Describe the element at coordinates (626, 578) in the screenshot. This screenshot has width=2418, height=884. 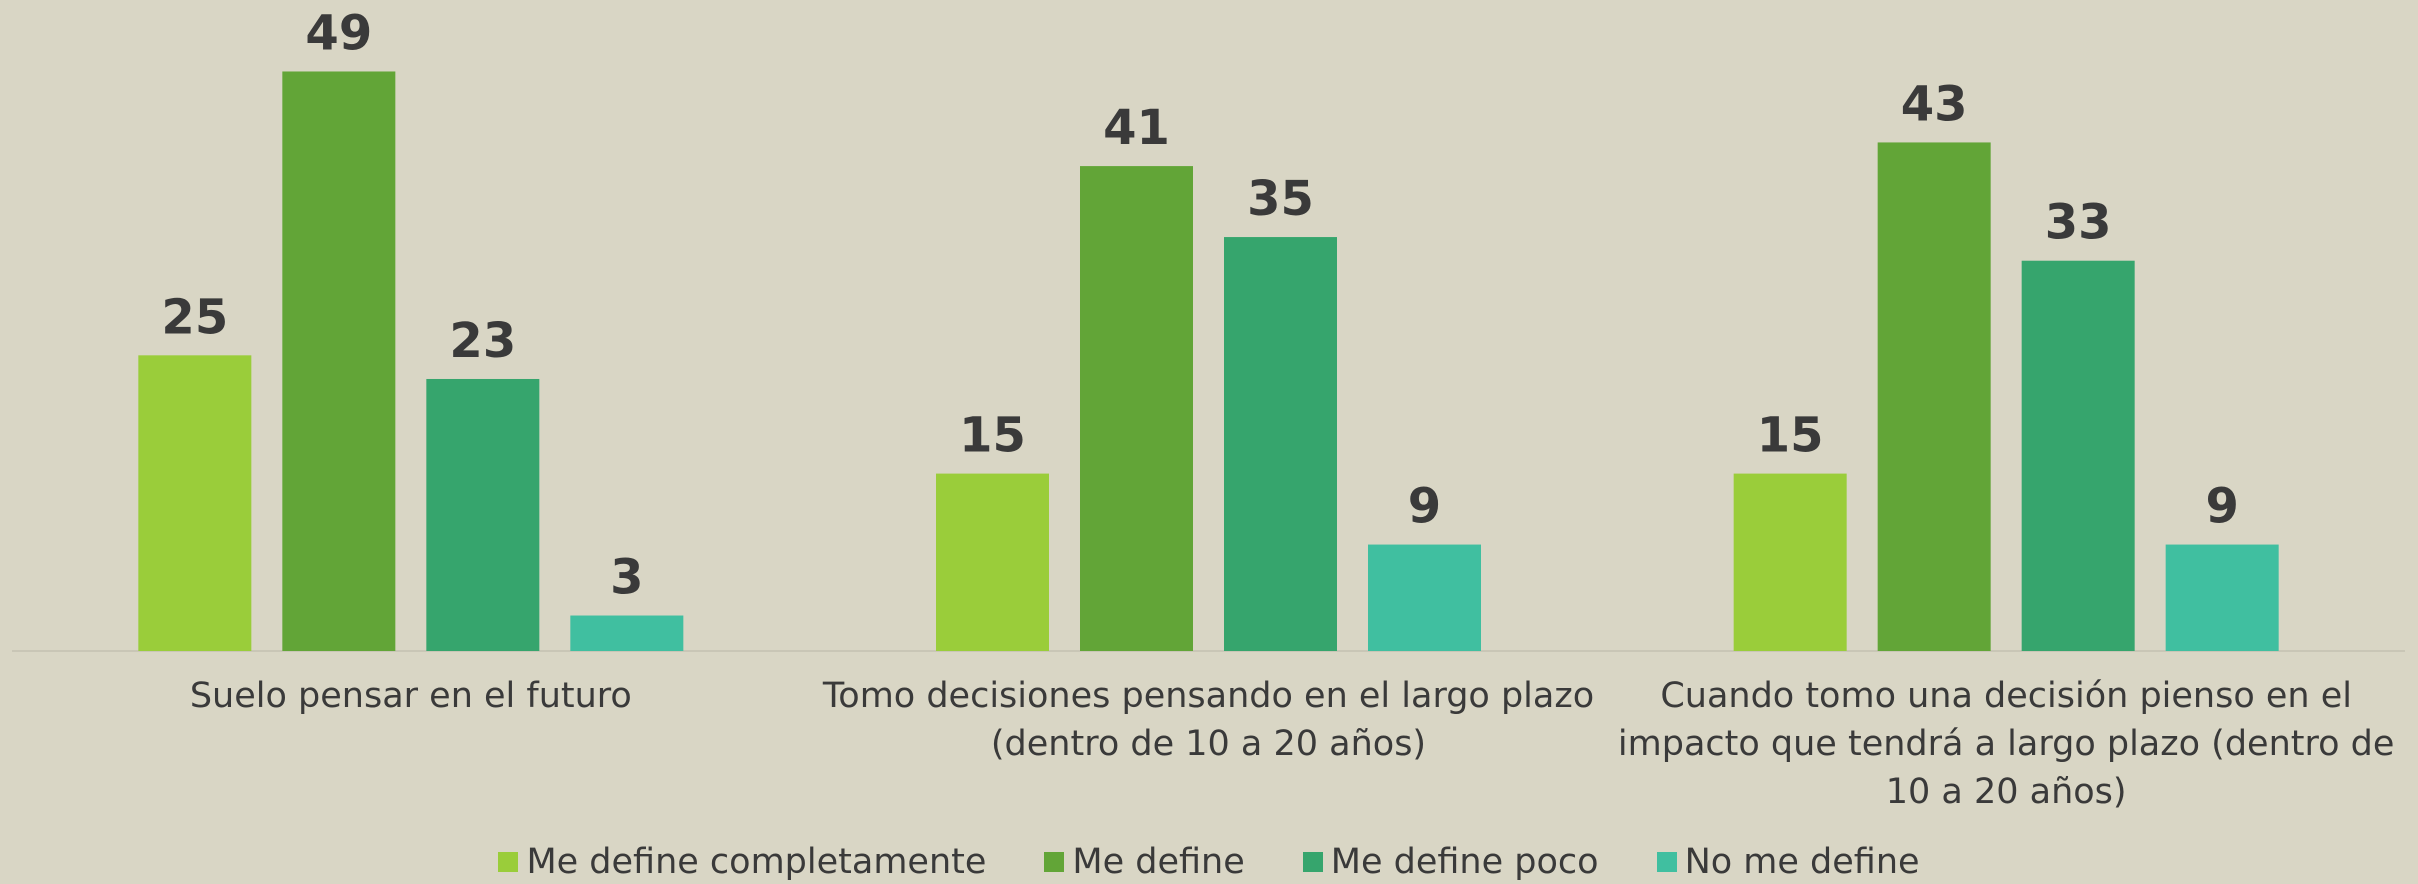
I see `value-label: 3` at that location.